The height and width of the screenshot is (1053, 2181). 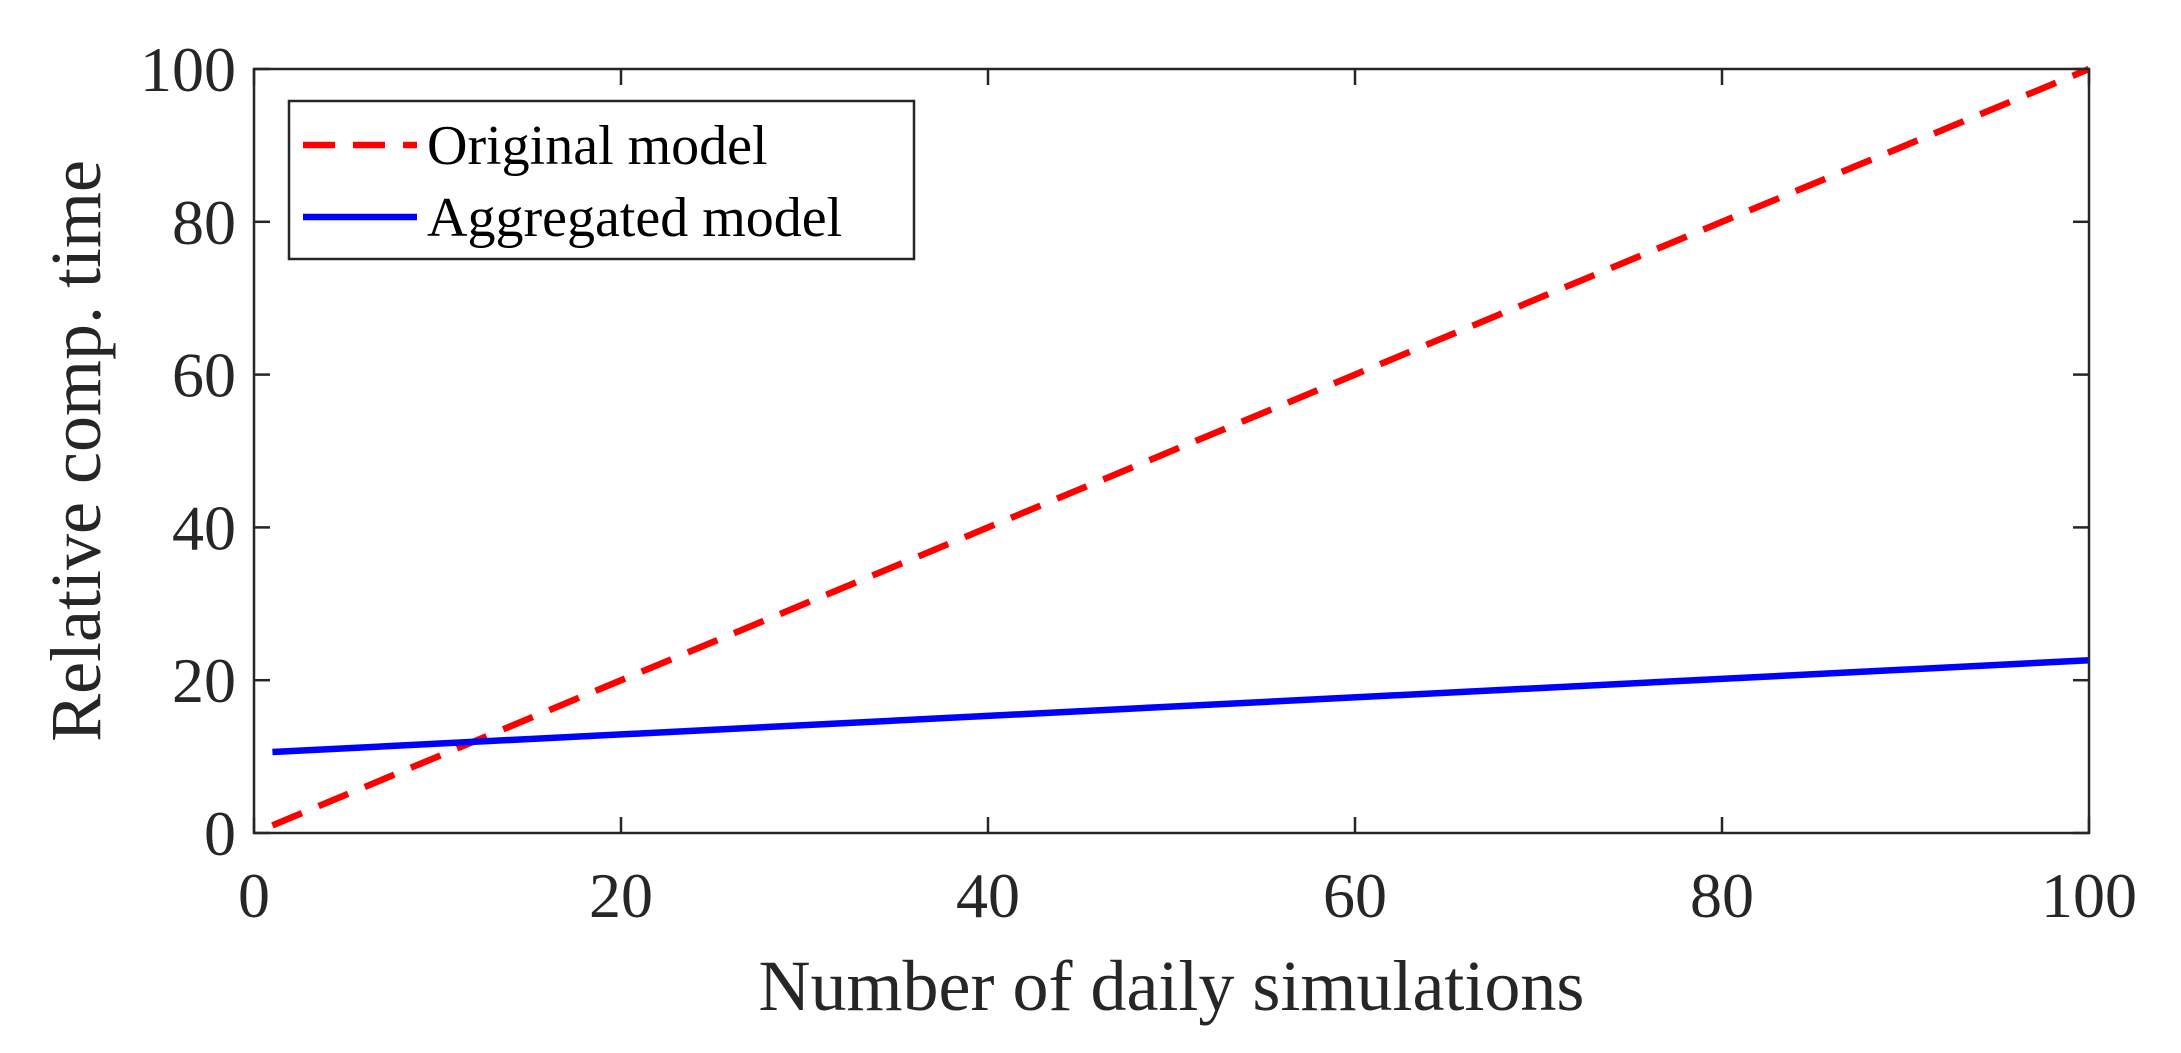 I want to click on y-tick-label: 20, so click(x=204, y=680).